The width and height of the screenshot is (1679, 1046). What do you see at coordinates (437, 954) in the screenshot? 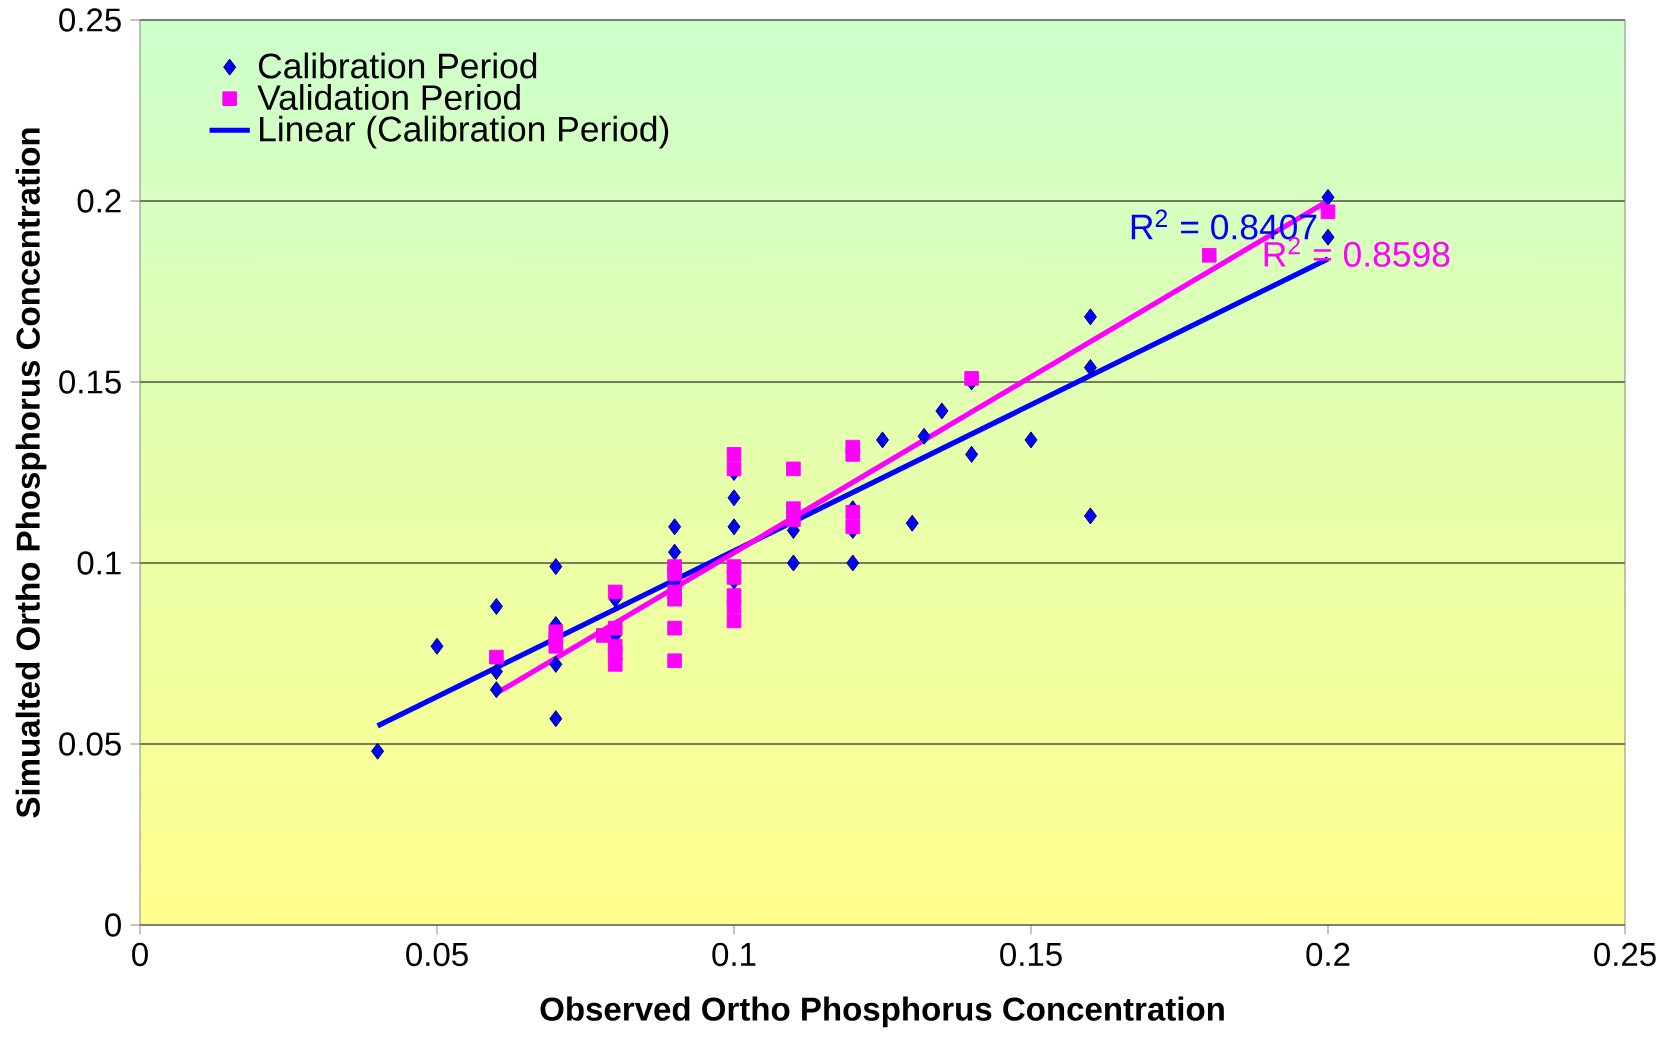
I see `x-tick-label: 0.05` at bounding box center [437, 954].